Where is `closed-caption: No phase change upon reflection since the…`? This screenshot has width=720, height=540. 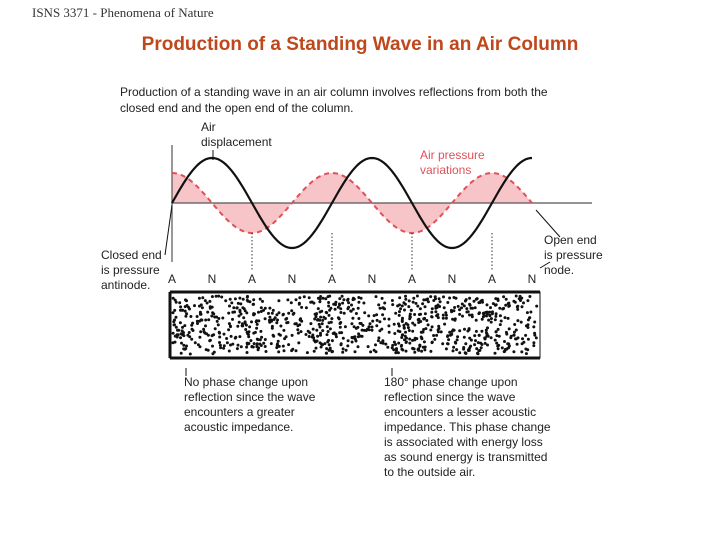 closed-caption: No phase change upon reflection since the… is located at coordinates (250, 404).